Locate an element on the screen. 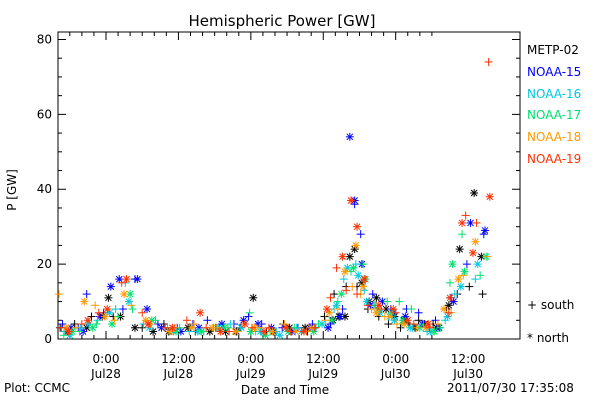 This screenshot has width=600, height=400. legend-entry-noaa-15: NOAA-15 is located at coordinates (554, 71).